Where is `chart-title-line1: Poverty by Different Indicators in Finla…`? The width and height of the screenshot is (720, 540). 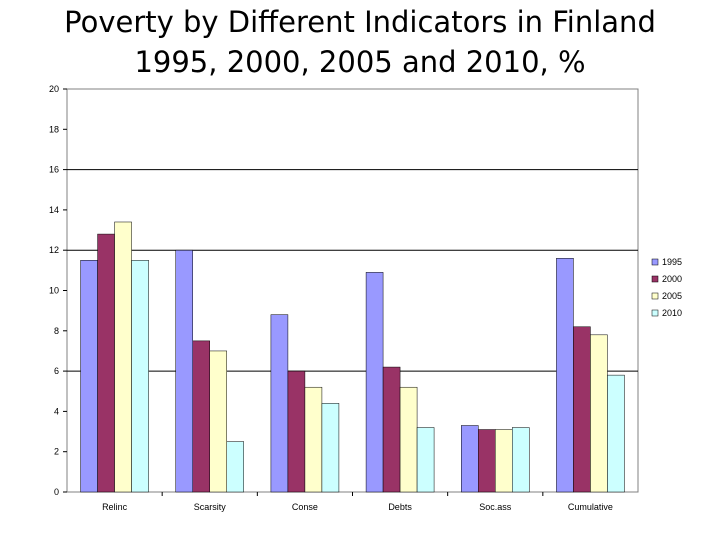
chart-title-line1: Poverty by Different Indicators in Finla… is located at coordinates (360, 22).